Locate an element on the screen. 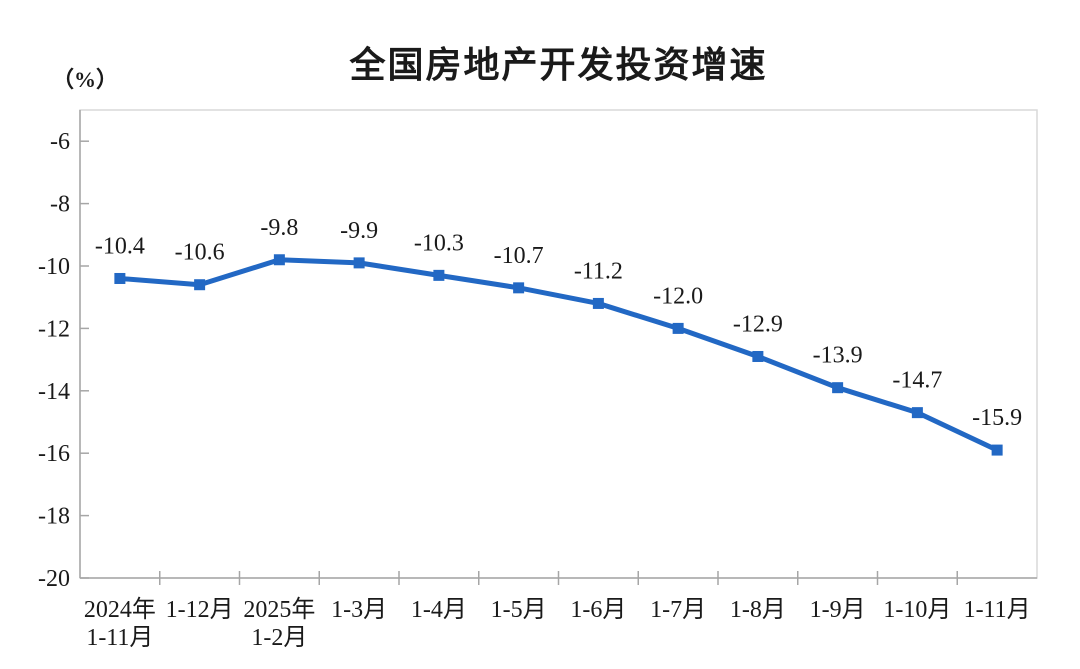  data-point-label: -10.7 is located at coordinates (519, 256).